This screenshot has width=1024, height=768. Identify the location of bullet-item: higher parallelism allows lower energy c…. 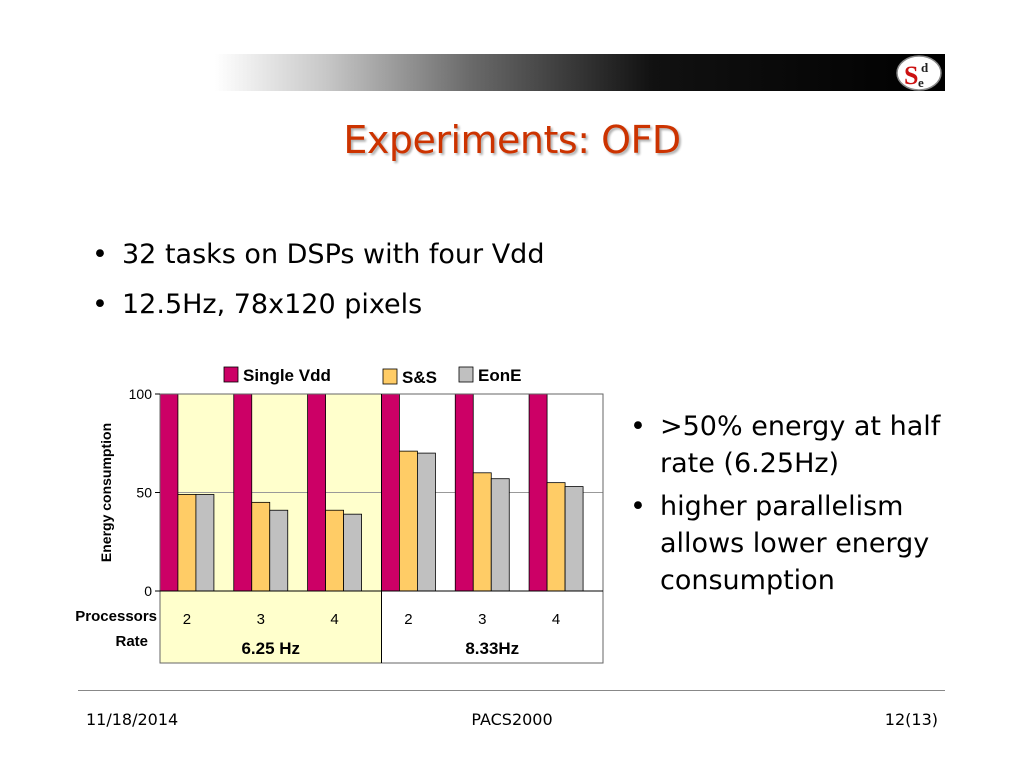
(794, 543).